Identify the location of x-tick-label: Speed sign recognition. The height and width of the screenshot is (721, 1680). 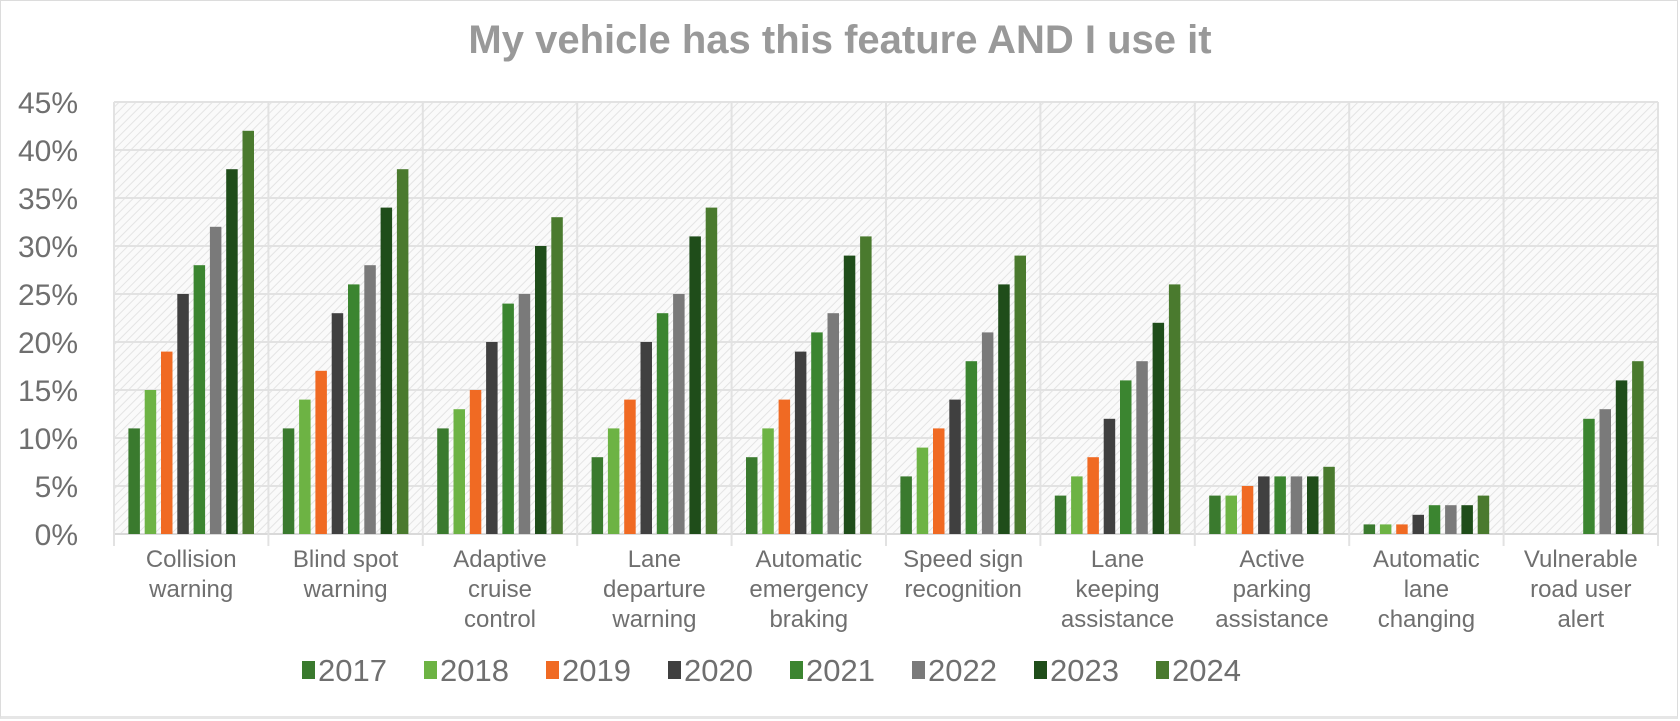
(963, 574).